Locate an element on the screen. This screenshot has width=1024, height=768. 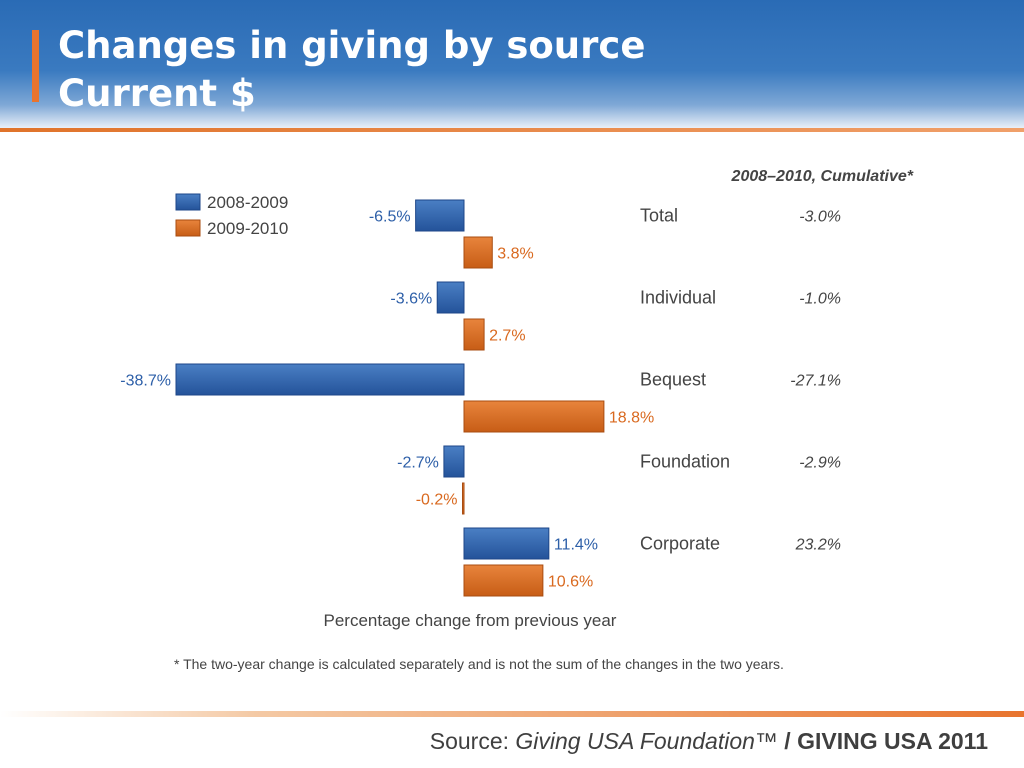
cumulative-value-total: -3.0% is located at coordinates (820, 217).